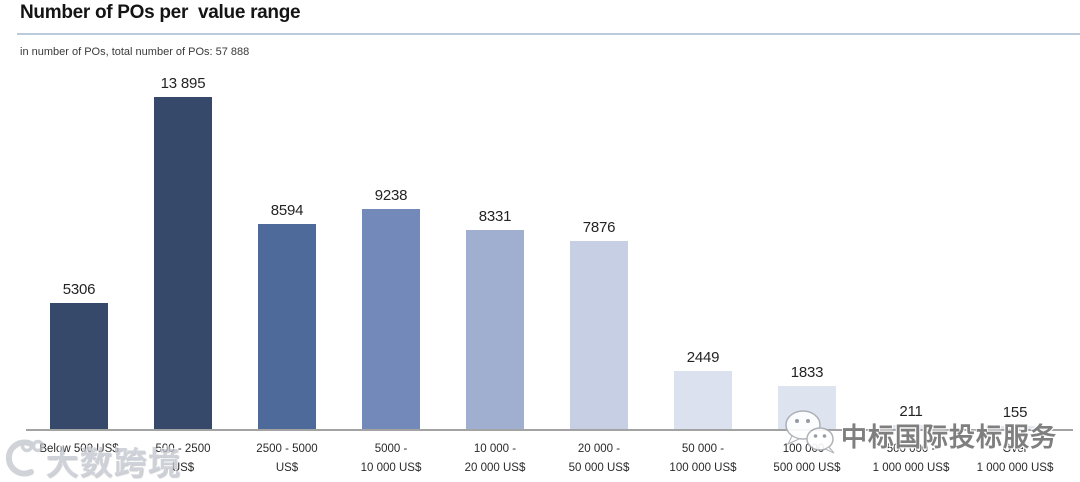 Image resolution: width=1080 pixels, height=482 pixels. Describe the element at coordinates (287, 210) in the screenshot. I see `bar-value-label: 8594` at that location.